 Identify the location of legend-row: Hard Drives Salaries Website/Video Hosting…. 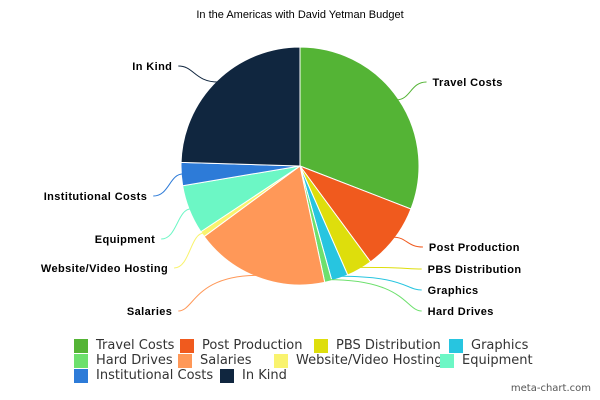
(309, 360).